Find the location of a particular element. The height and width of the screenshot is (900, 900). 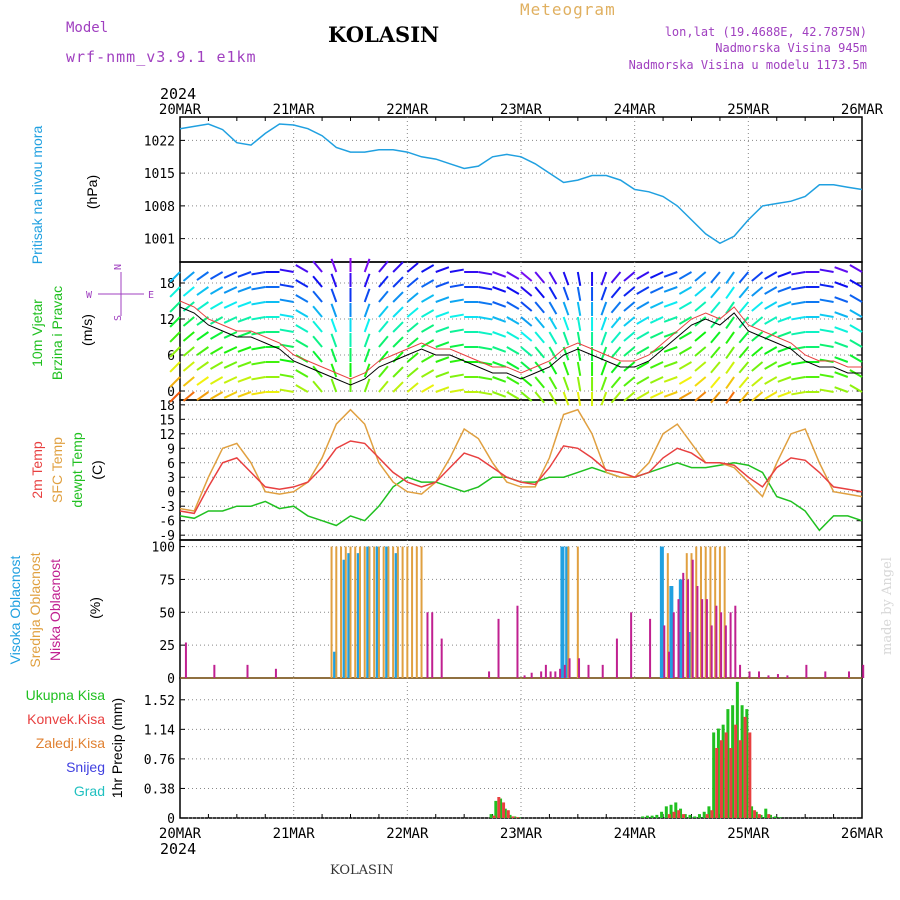

temperature-ytick-label: 12 is located at coordinates (167, 435).